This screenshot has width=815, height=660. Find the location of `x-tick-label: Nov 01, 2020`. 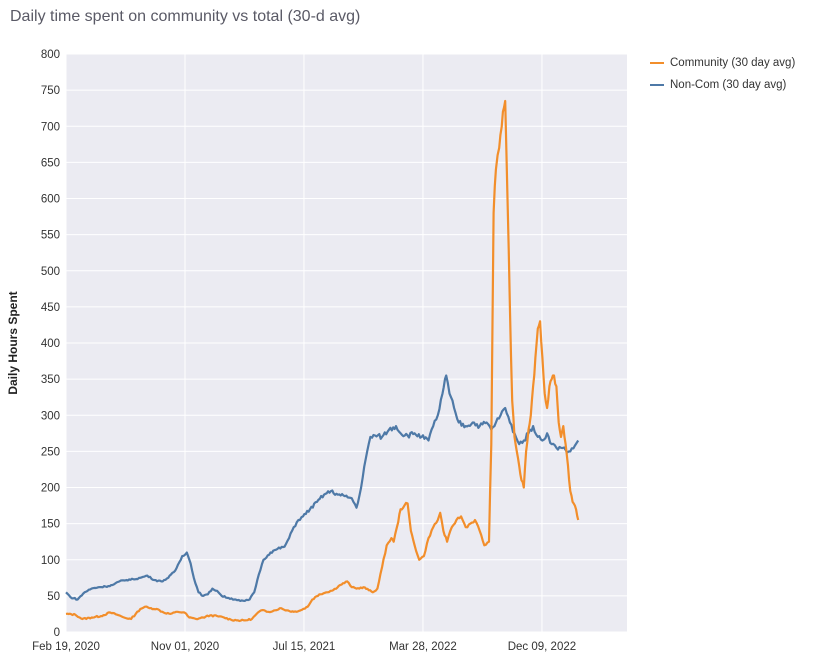

x-tick-label: Nov 01, 2020 is located at coordinates (185, 647).